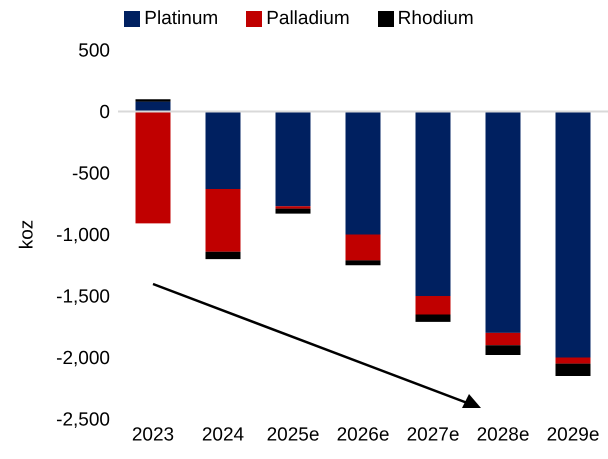  I want to click on y-tick-label: -500, so click(91, 174).